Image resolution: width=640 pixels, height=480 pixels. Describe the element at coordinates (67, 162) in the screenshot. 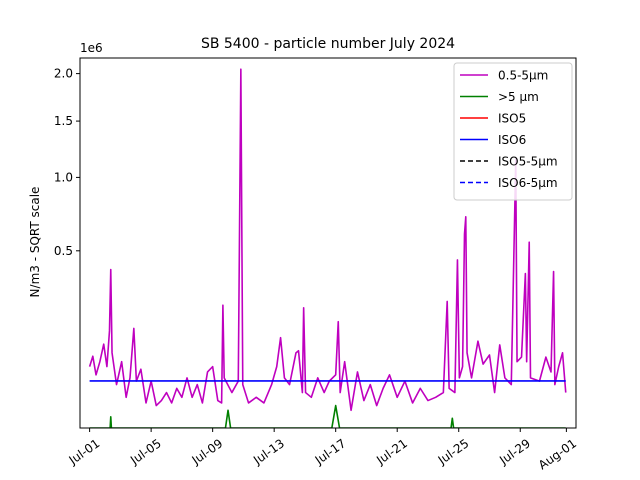

I see `y-axis: 0.5 1.0 1.5 2.0` at that location.